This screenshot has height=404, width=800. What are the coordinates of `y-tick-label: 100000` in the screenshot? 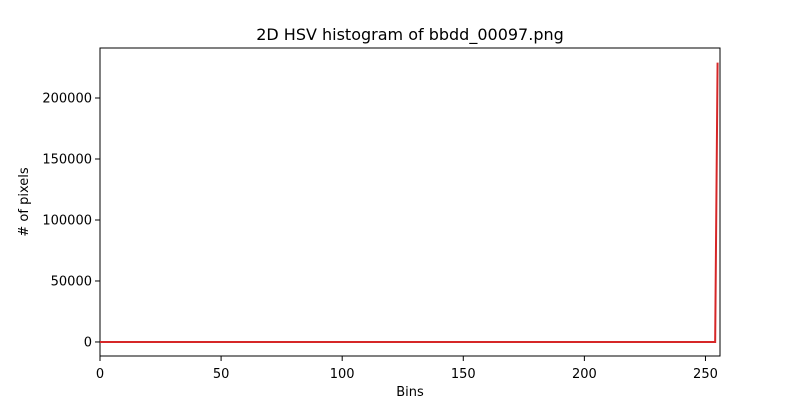 It's located at (67, 220).